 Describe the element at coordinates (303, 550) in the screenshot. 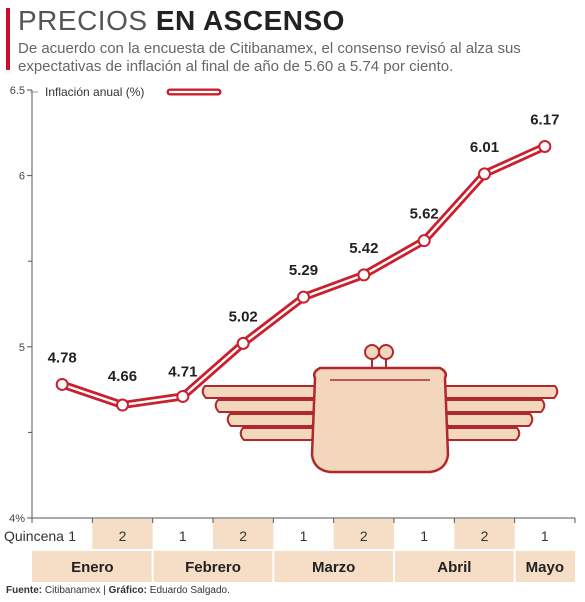

I see `quincena-shades: Enero Febrero Marzo Abril Mayo` at that location.